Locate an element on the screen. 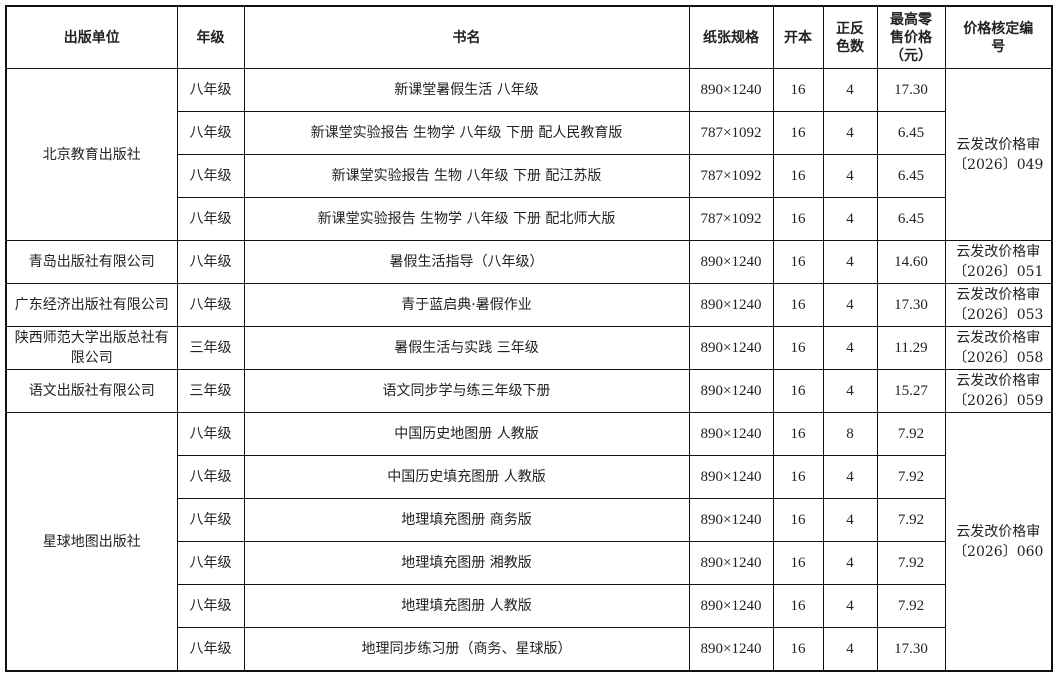 The height and width of the screenshot is (692, 1057). price-cell: 15.27 is located at coordinates (911, 391).